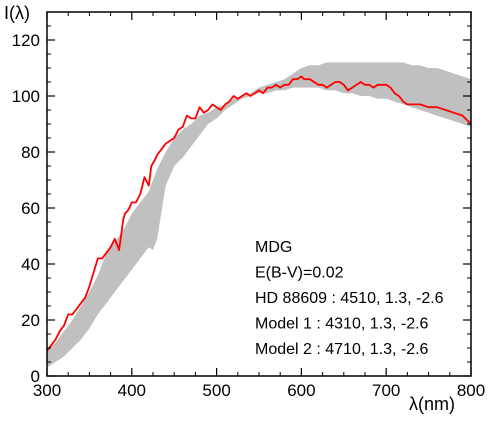 This screenshot has width=491, height=421. What do you see at coordinates (216, 390) in the screenshot?
I see `x-tick-label: 500` at bounding box center [216, 390].